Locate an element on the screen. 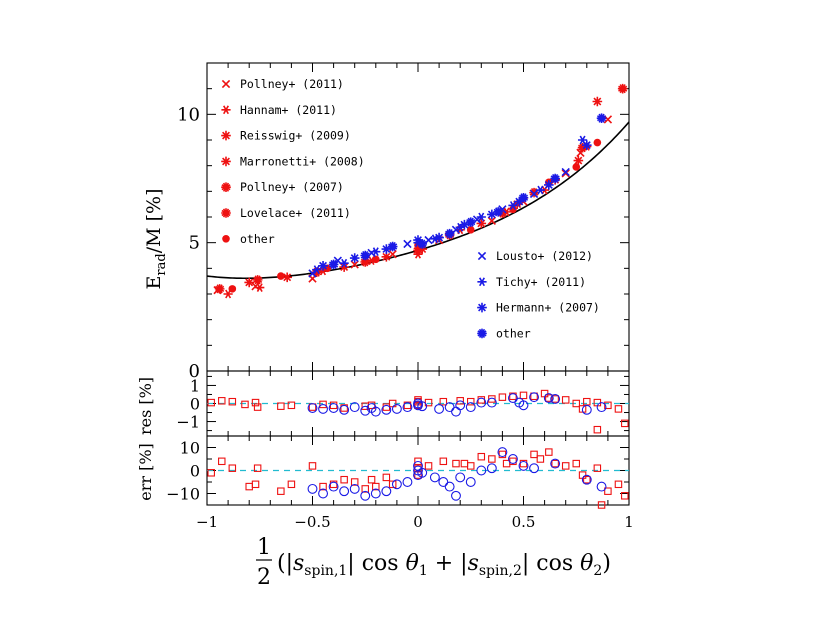 This screenshot has width=822, height=617. res-red-series is located at coordinates (418, 411).